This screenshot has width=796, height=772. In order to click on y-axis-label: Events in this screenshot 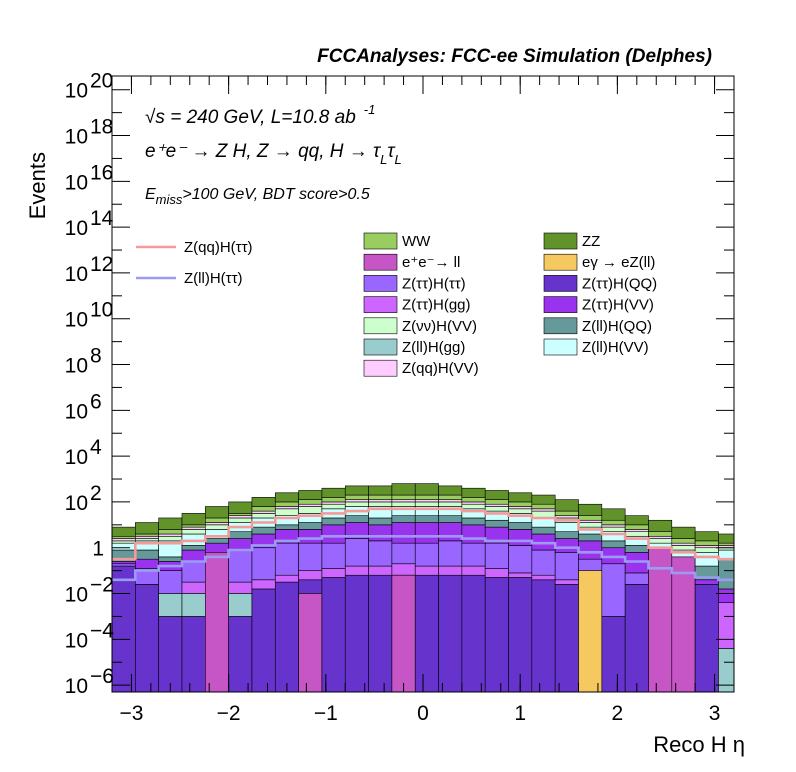, I will do `click(37, 185)`.